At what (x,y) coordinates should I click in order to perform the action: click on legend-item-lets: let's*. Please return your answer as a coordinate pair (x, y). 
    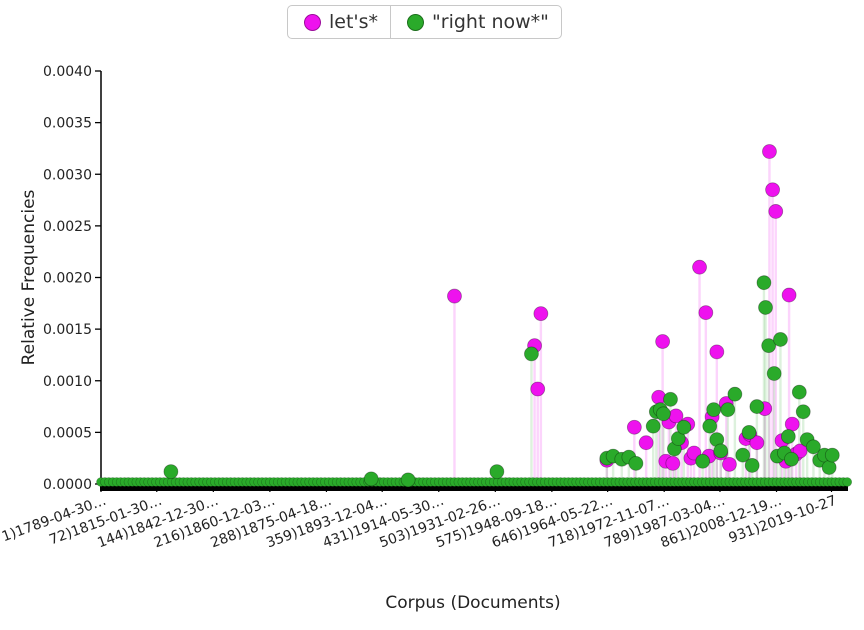
    Looking at the image, I should click on (339, 22).